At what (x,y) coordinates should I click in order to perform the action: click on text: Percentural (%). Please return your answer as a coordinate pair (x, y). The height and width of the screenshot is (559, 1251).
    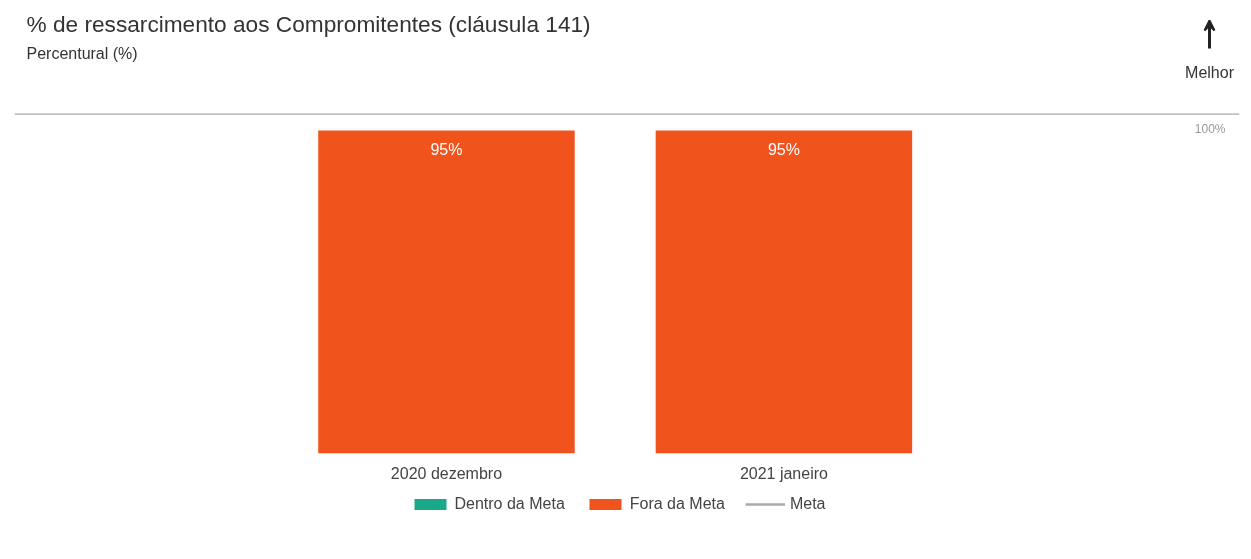
    Looking at the image, I should click on (82, 53).